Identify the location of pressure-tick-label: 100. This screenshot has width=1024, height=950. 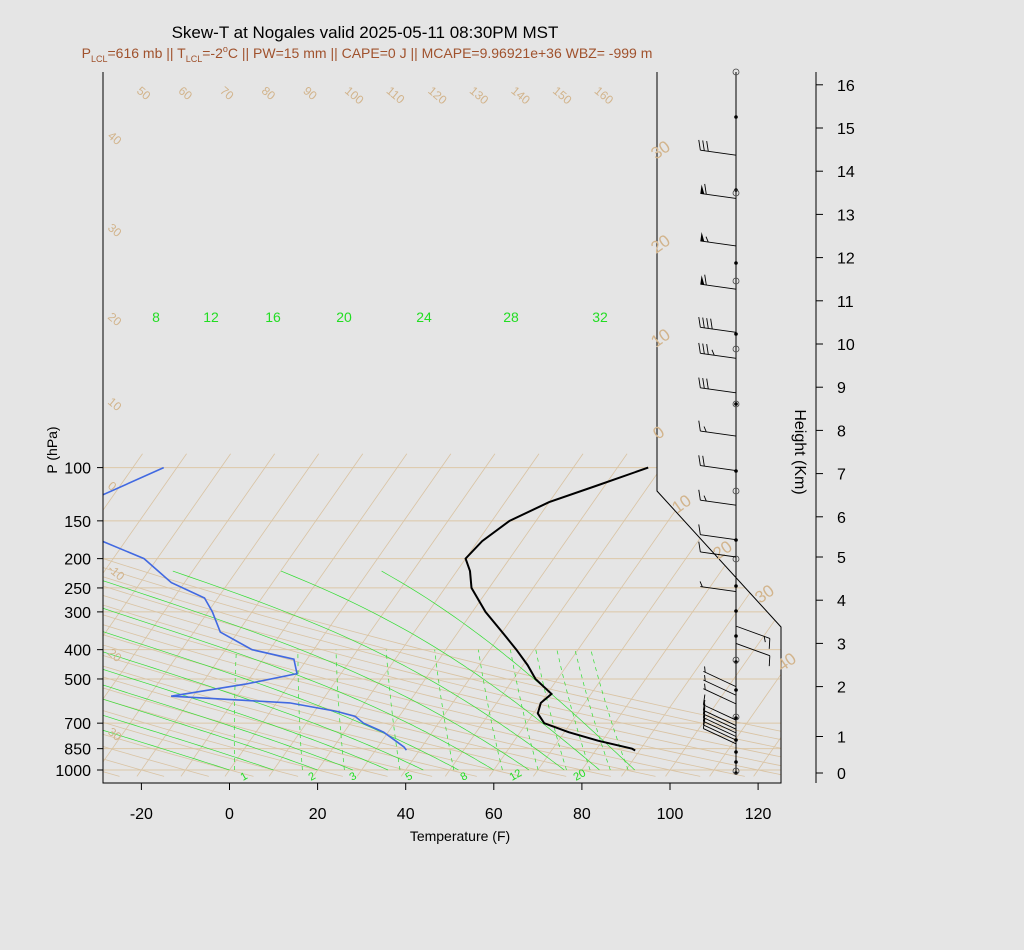
(77, 469).